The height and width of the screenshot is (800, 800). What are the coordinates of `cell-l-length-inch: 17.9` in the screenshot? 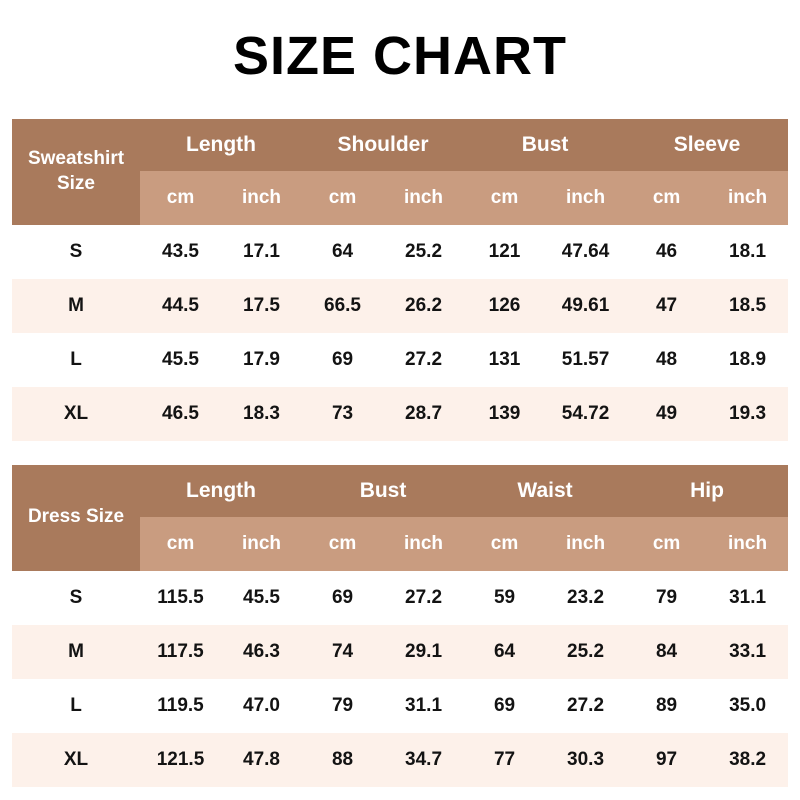 It's located at (262, 359).